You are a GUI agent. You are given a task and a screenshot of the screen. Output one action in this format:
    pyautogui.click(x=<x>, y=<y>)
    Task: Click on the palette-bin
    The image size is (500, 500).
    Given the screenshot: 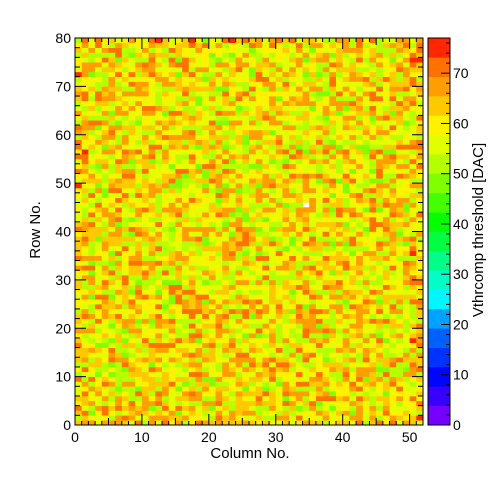 What is the action you would take?
    pyautogui.click(x=439, y=338)
    